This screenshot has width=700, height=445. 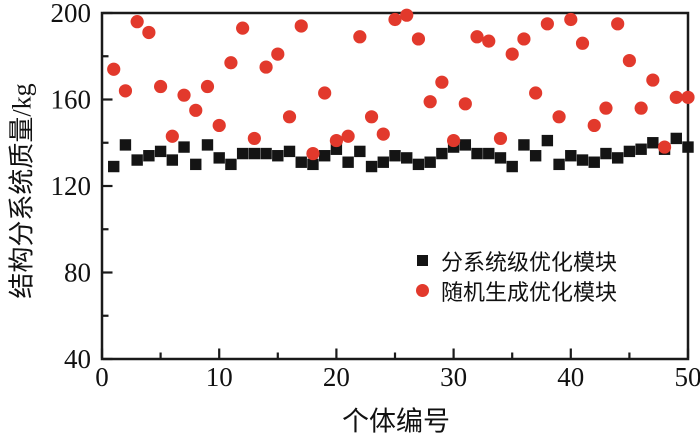 I want to click on black-square-marker-icon, so click(x=422, y=260).